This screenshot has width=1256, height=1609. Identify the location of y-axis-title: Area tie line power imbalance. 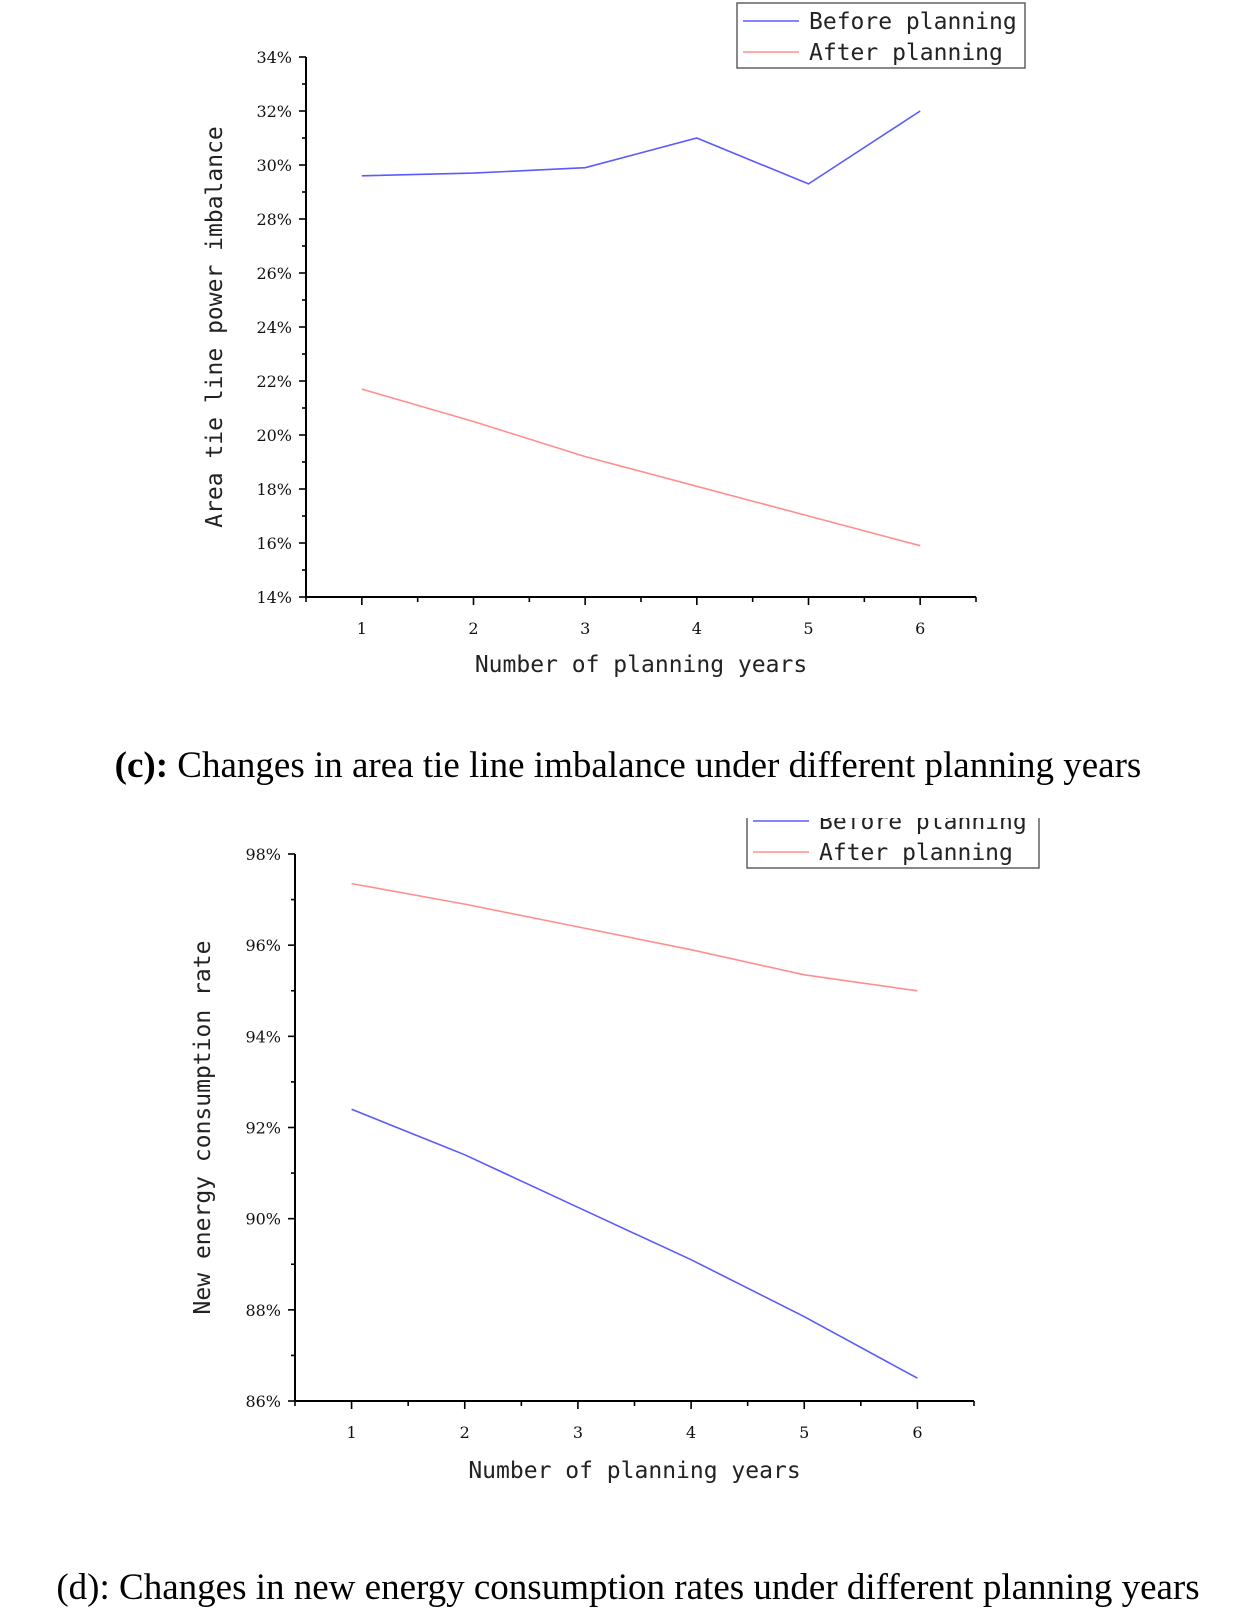
(215, 327).